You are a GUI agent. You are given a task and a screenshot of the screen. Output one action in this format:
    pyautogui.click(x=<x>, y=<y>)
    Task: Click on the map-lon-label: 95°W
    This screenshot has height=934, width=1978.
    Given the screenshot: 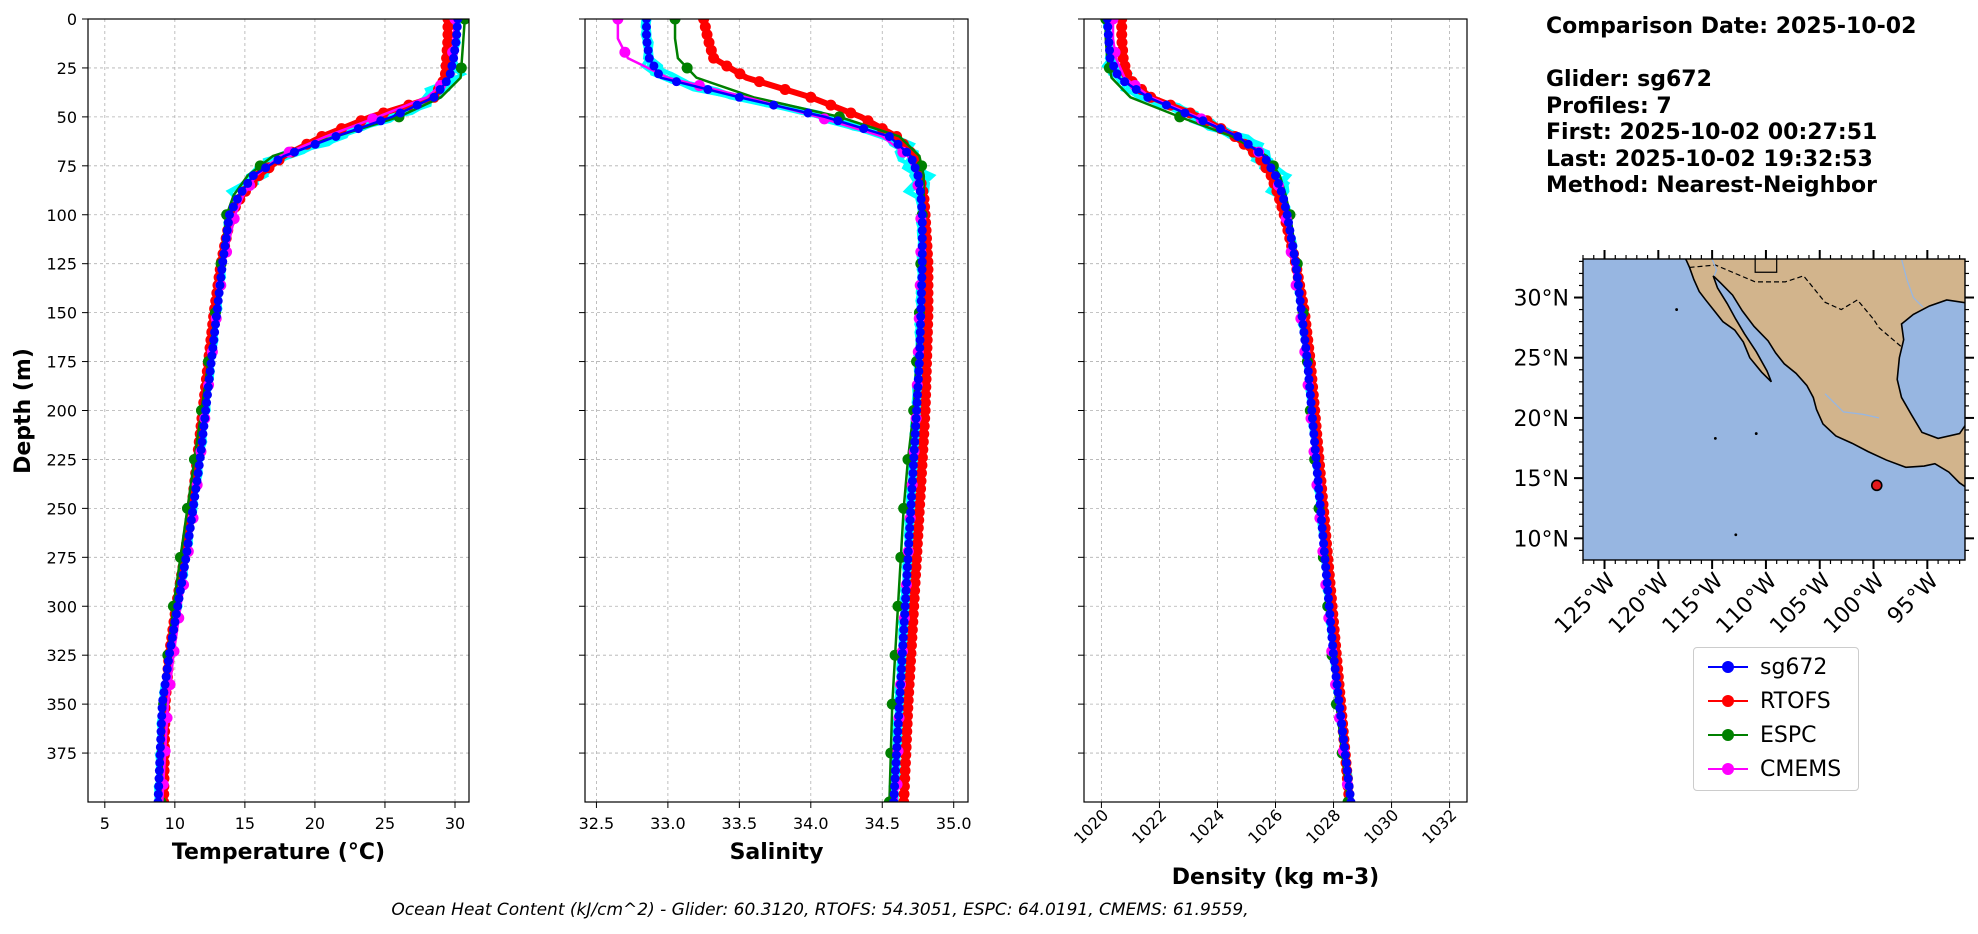 What is the action you would take?
    pyautogui.click(x=1913, y=598)
    